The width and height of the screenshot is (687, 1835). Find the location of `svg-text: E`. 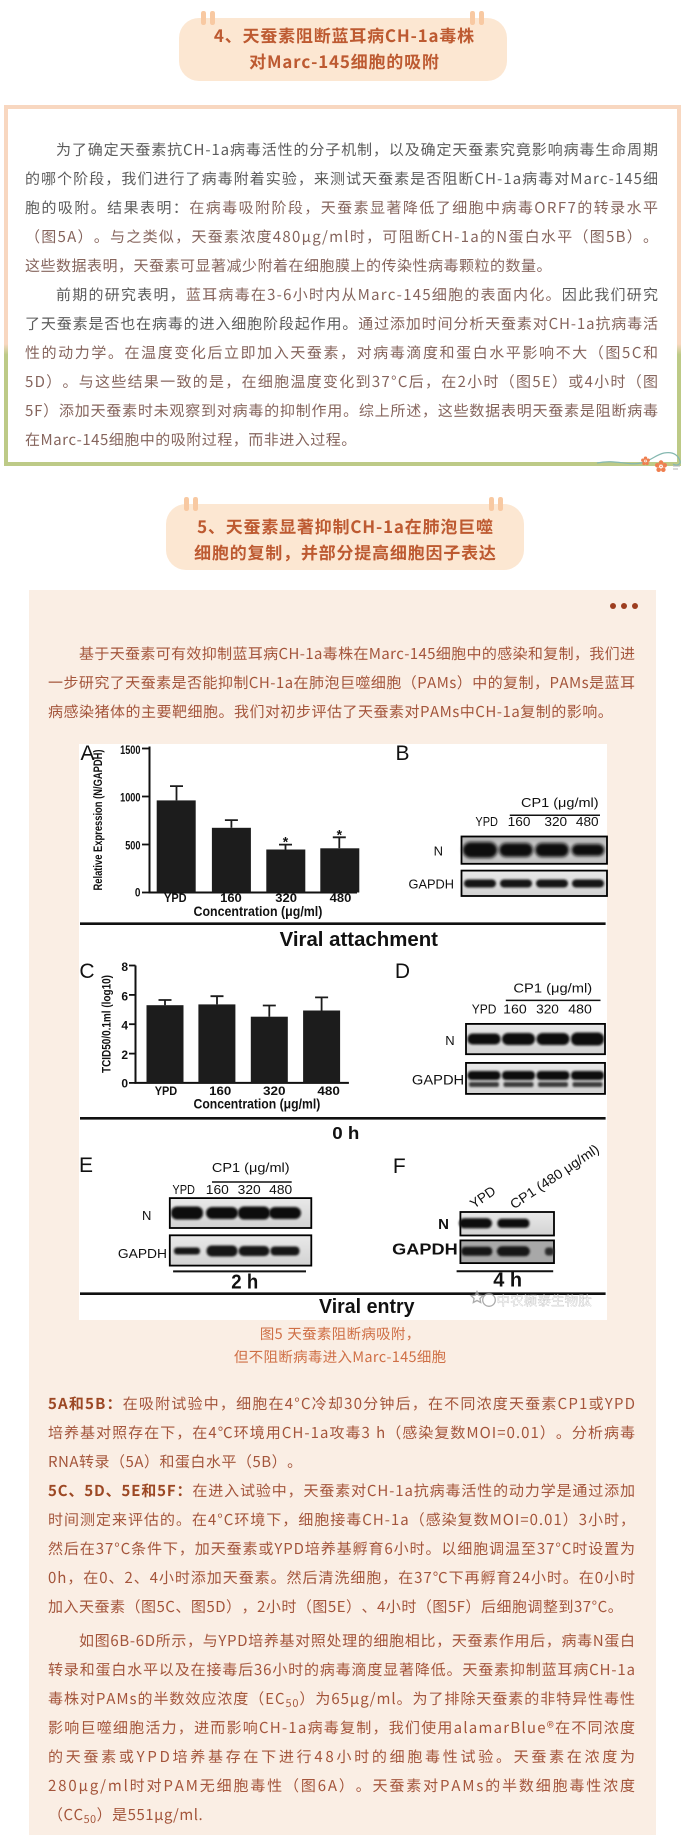

svg-text: E is located at coordinates (86, 1165).